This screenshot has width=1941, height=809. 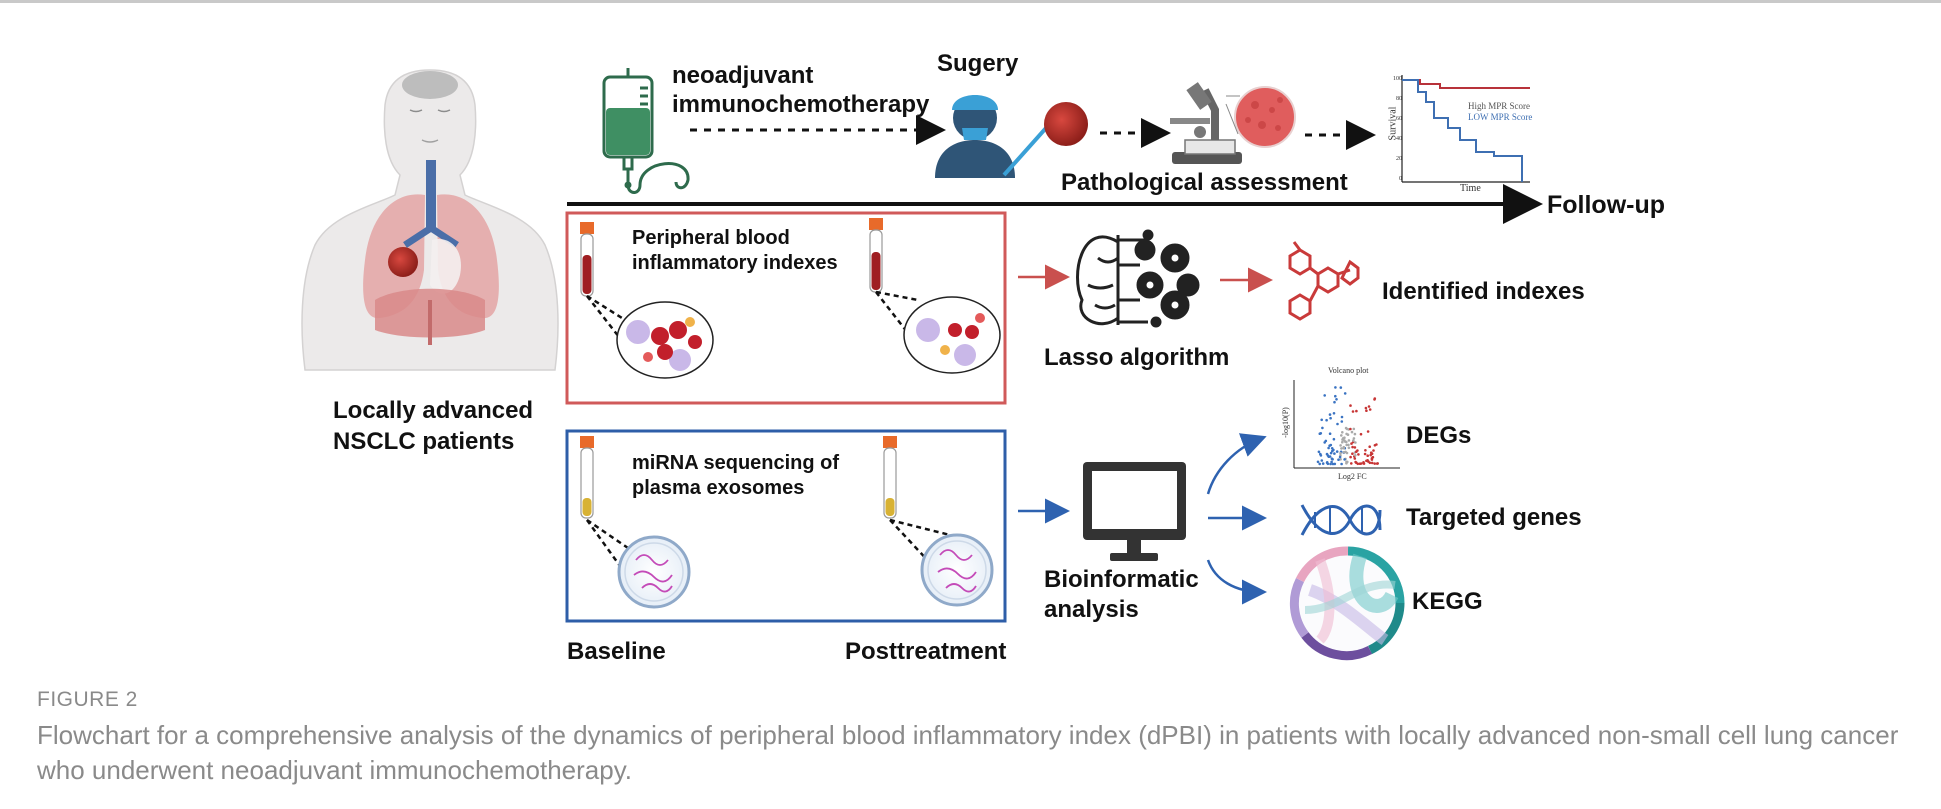 I want to click on label-posttreatment: Posttreatment, so click(x=926, y=651).